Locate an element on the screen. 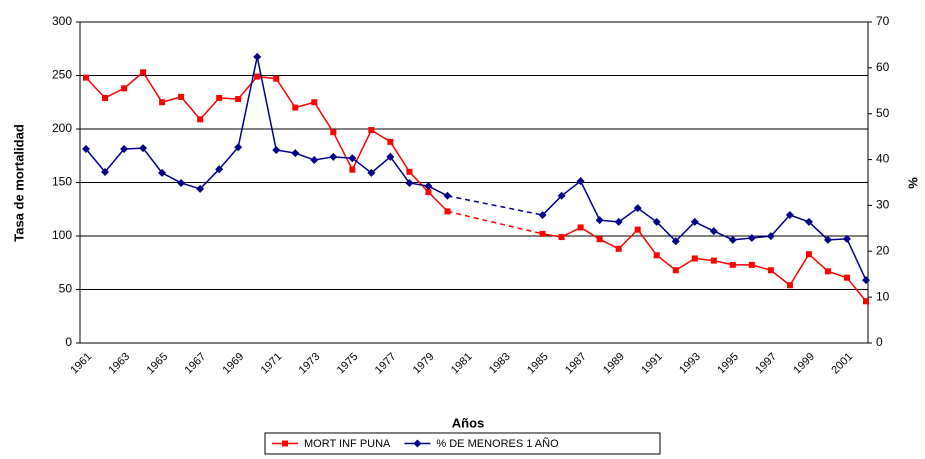 The width and height of the screenshot is (925, 459). legend-box is located at coordinates (462, 443).